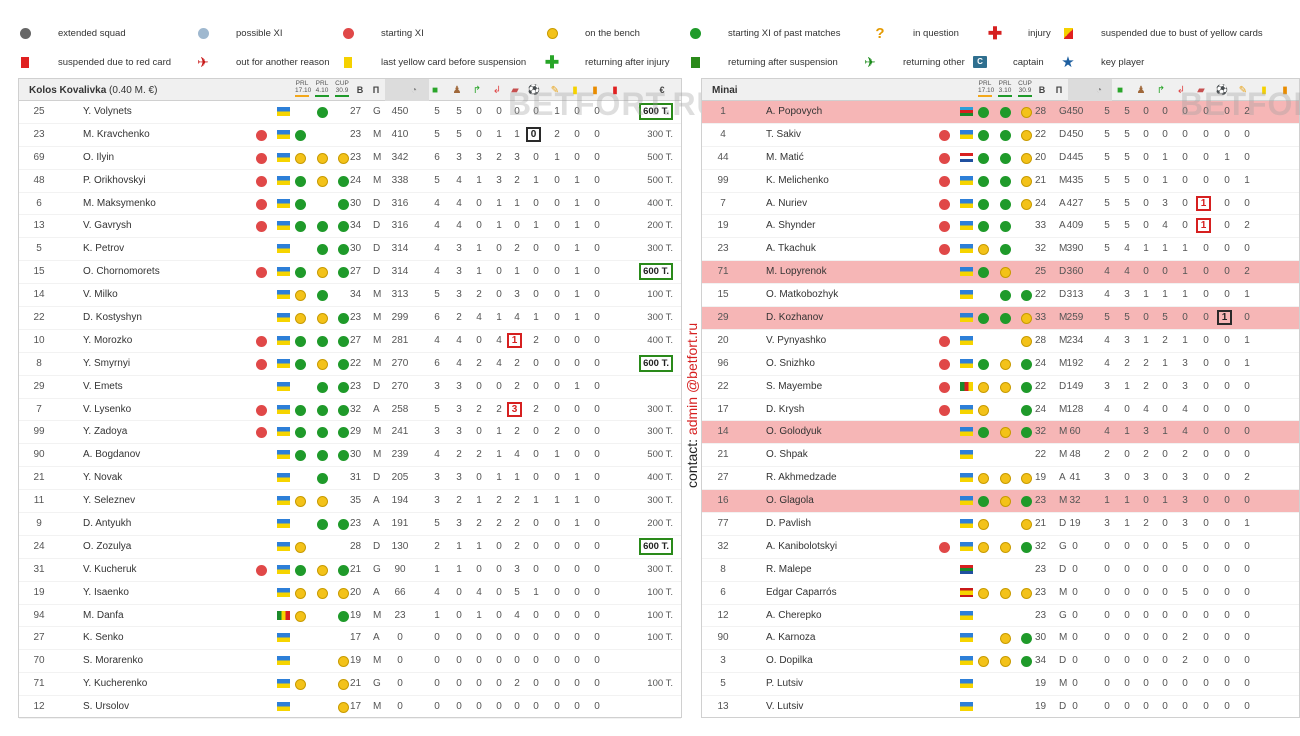  What do you see at coordinates (350, 502) in the screenshot?
I see `table-row: 11 Y. Seleznev 35 A 194 3 2 1 2 2 1 1 1 0 300 T.` at bounding box center [350, 502].